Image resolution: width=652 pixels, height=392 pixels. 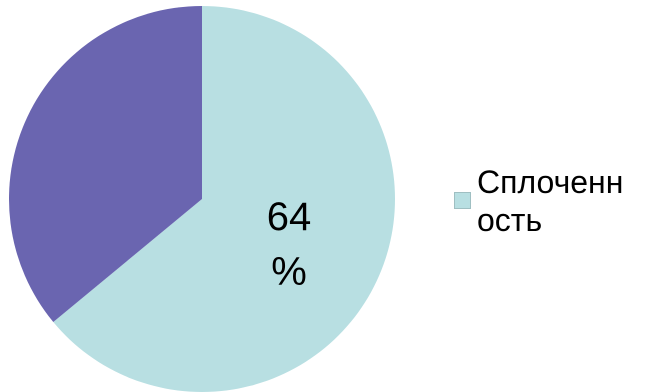 I want to click on data-label-value: 64, so click(x=289, y=217).